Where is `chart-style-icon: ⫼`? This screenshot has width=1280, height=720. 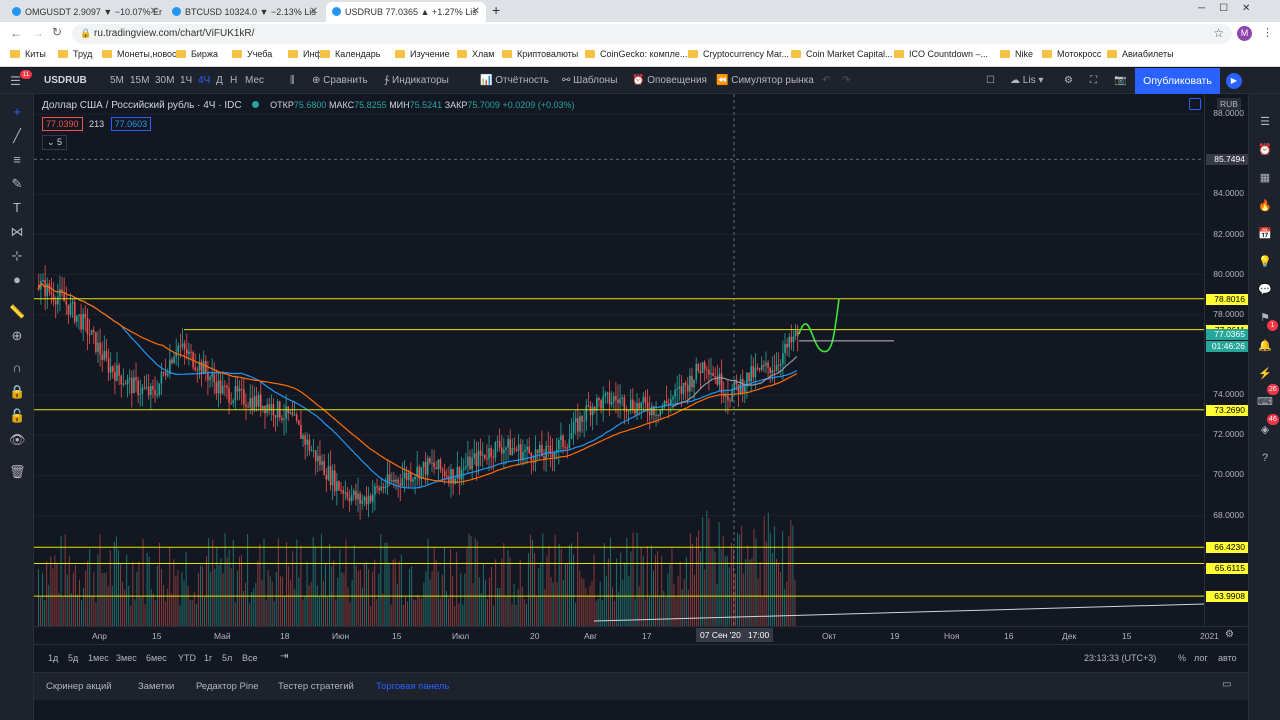 chart-style-icon: ⫼ is located at coordinates (292, 80).